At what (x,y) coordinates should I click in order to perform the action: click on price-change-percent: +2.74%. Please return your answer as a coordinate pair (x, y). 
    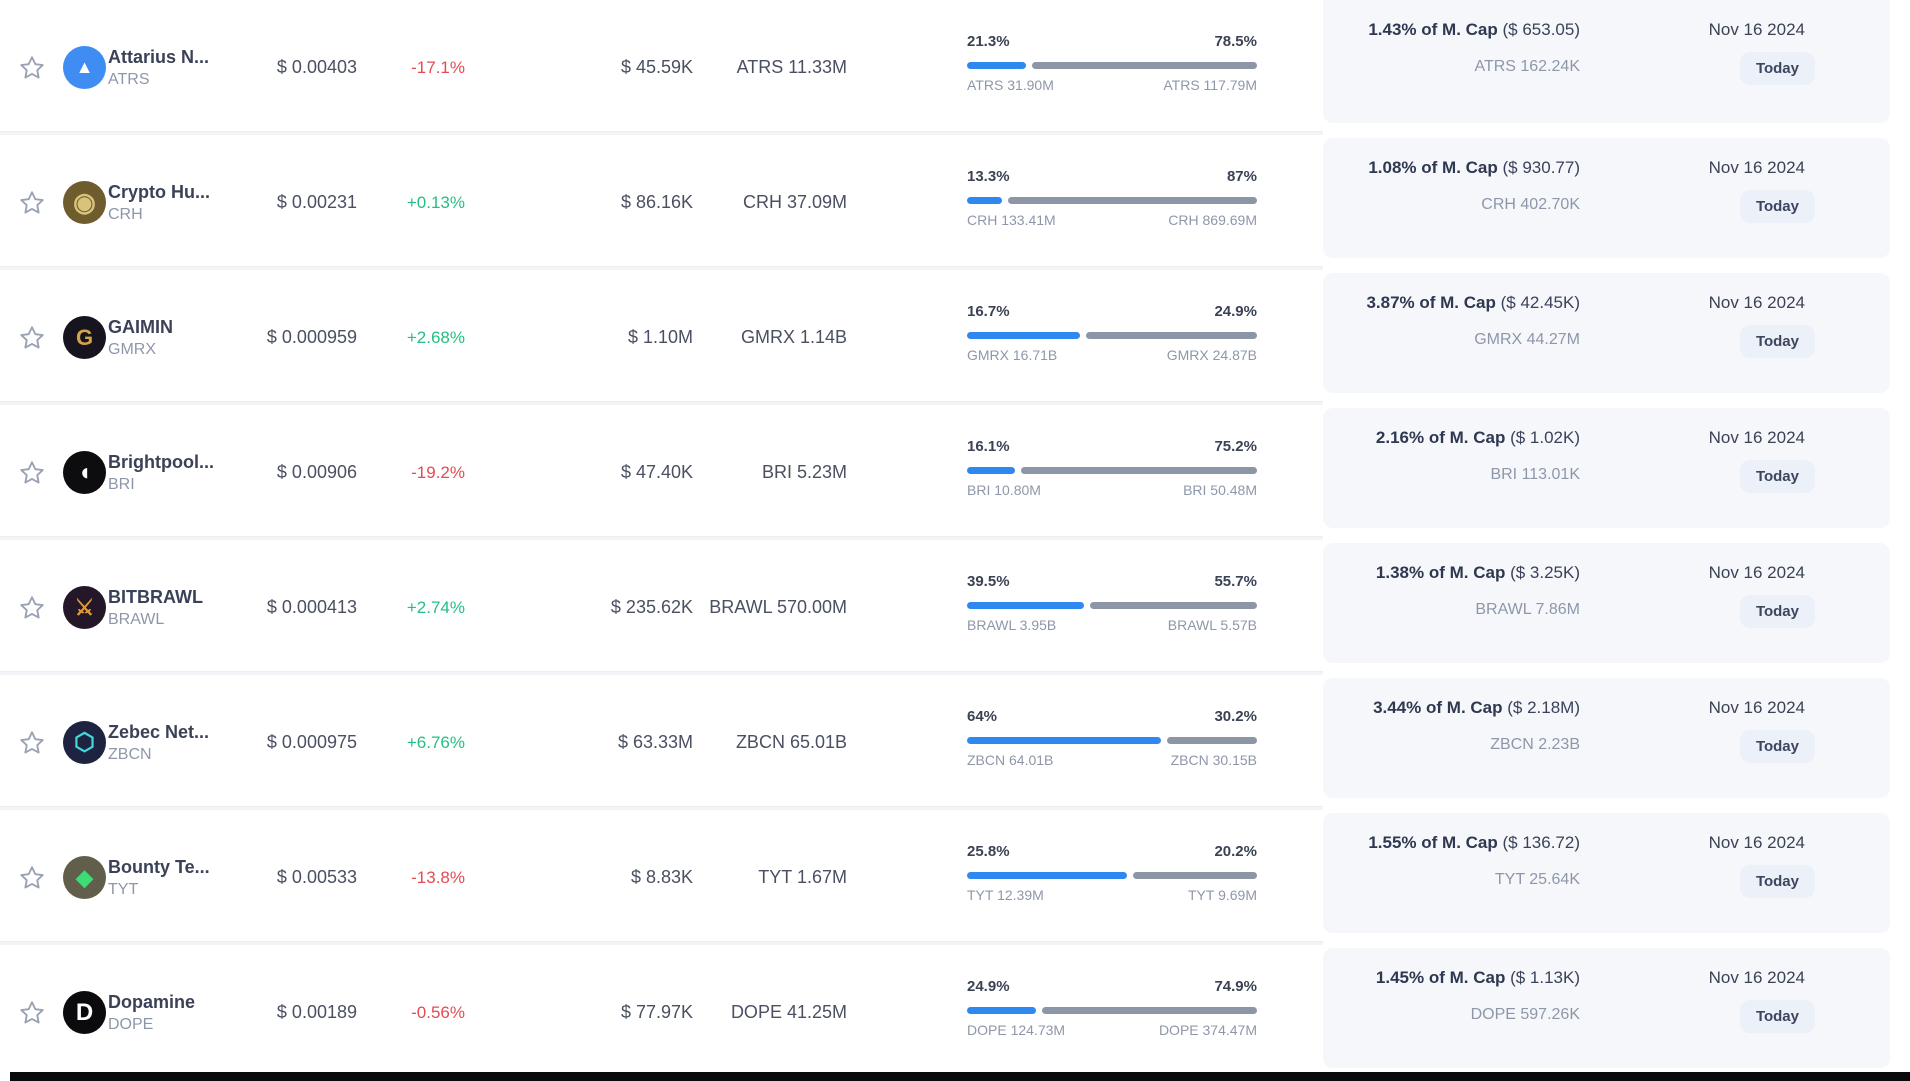
    Looking at the image, I should click on (435, 607).